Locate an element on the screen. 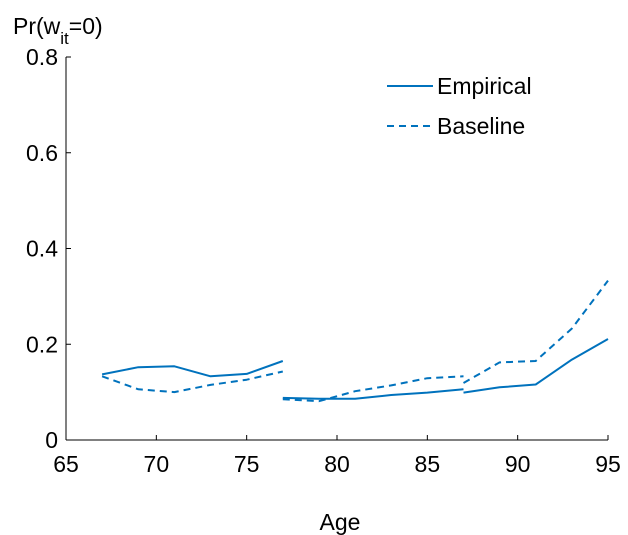 This screenshot has height=535, width=628. y-tick-label: 0.4 is located at coordinates (42, 249).